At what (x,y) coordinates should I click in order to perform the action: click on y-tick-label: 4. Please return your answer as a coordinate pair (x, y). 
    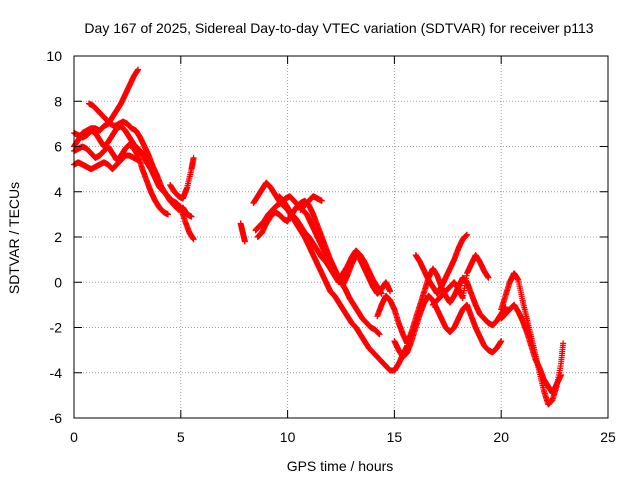
    Looking at the image, I should click on (58, 192).